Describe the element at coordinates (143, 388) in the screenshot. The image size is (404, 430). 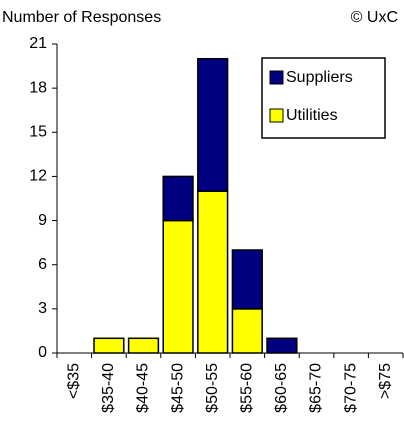
I see `x-tick-label: $40-45` at that location.